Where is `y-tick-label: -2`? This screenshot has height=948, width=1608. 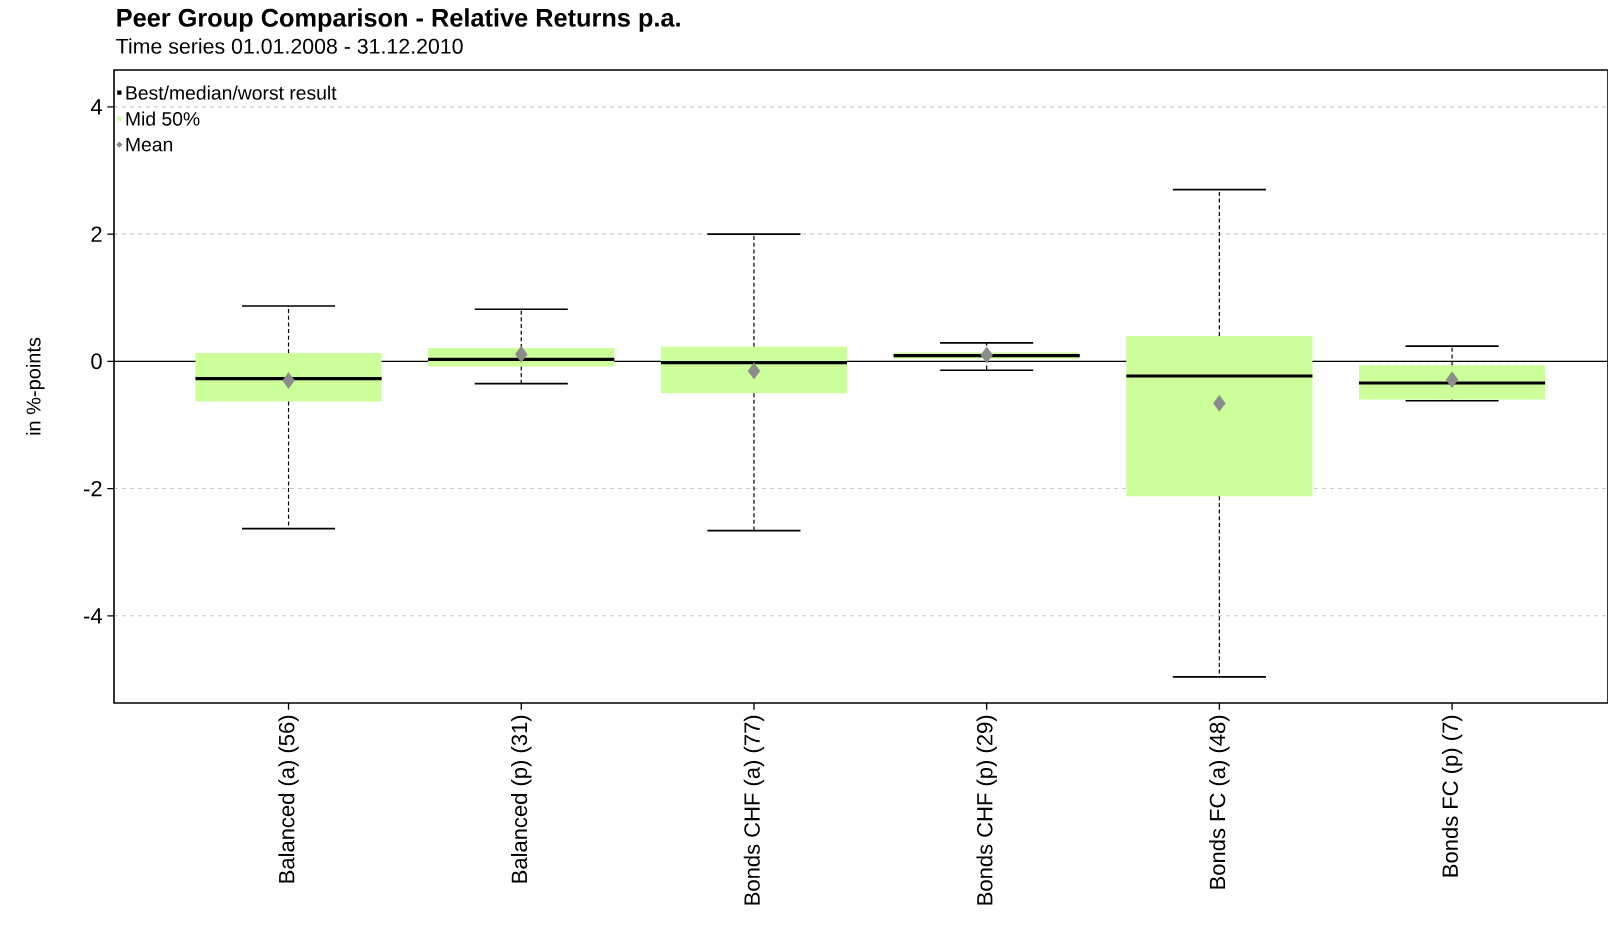
y-tick-label: -2 is located at coordinates (93, 488).